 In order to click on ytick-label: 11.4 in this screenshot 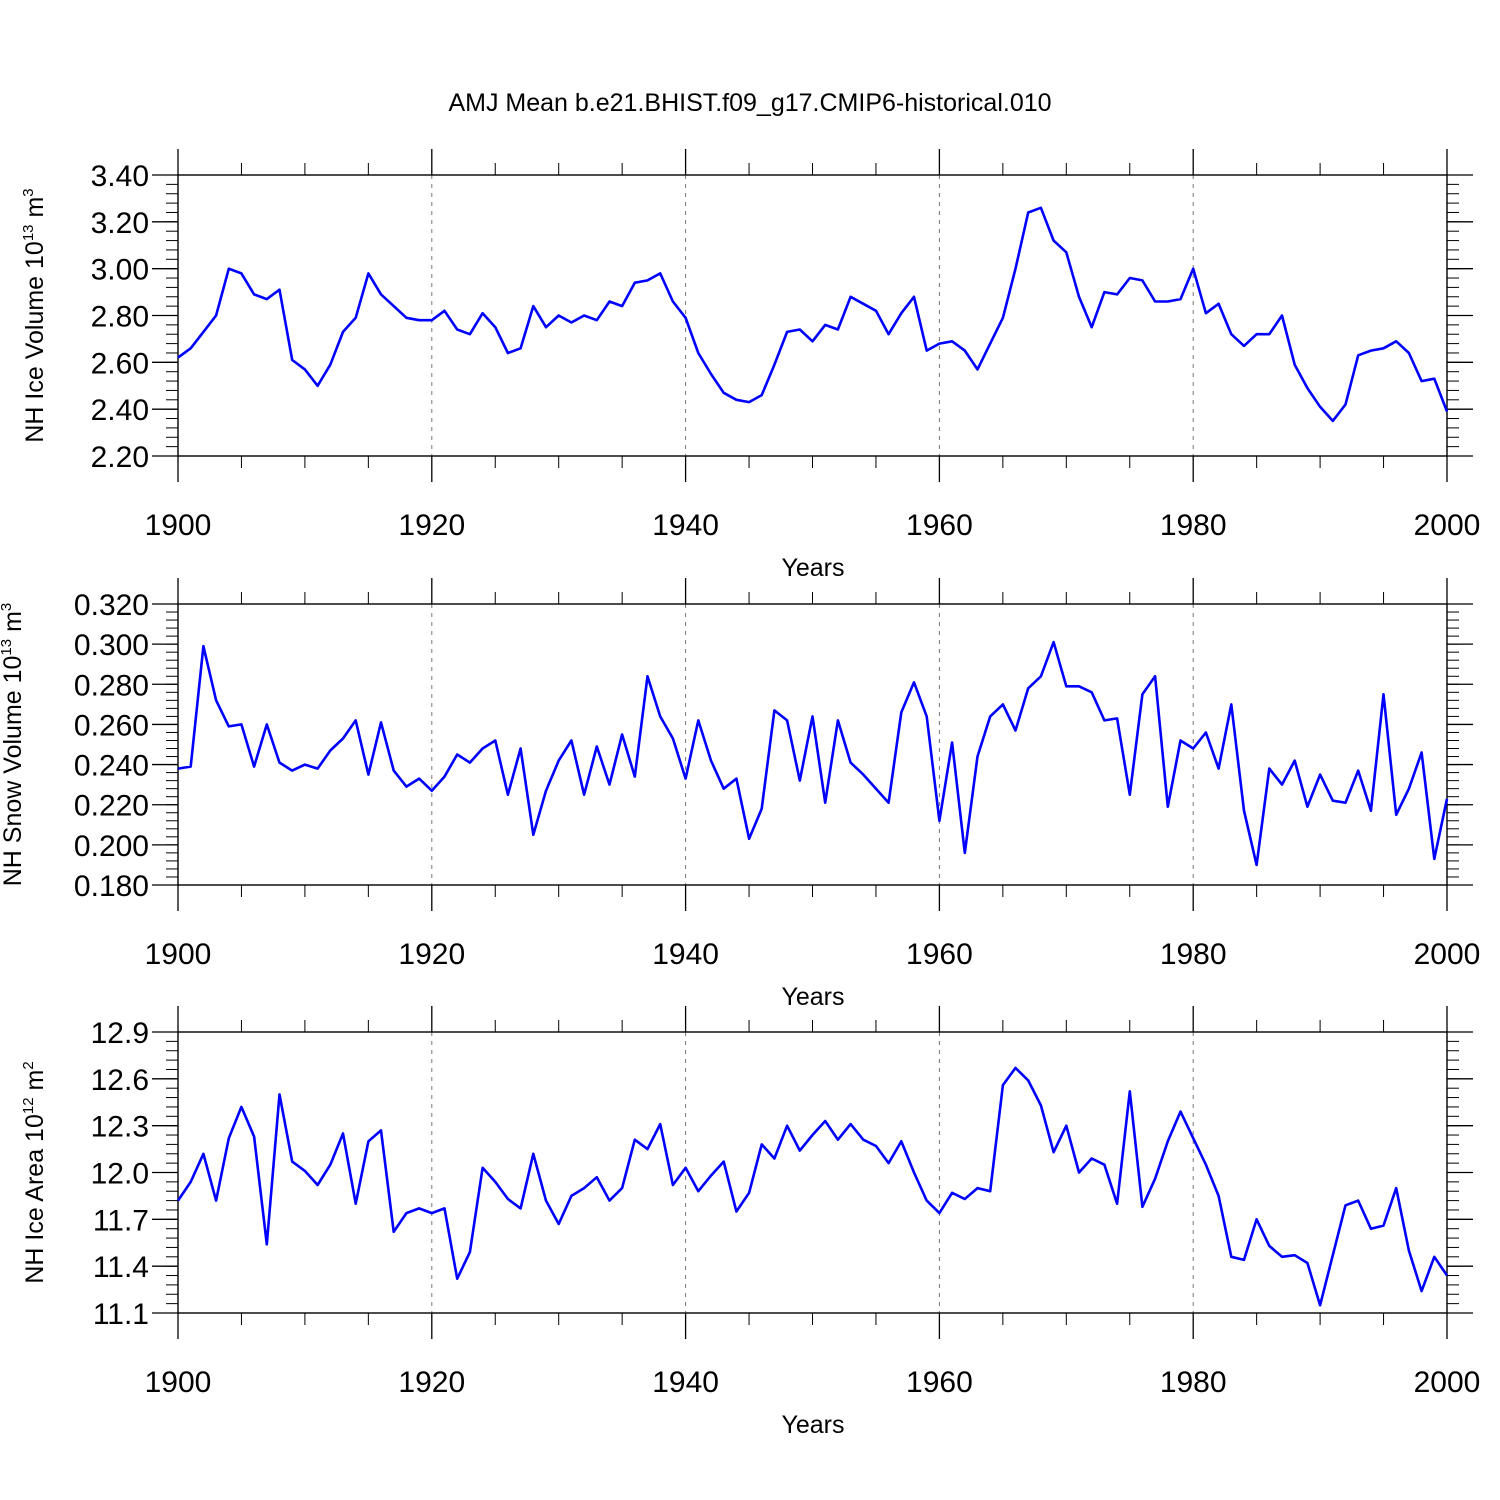, I will do `click(121, 1267)`.